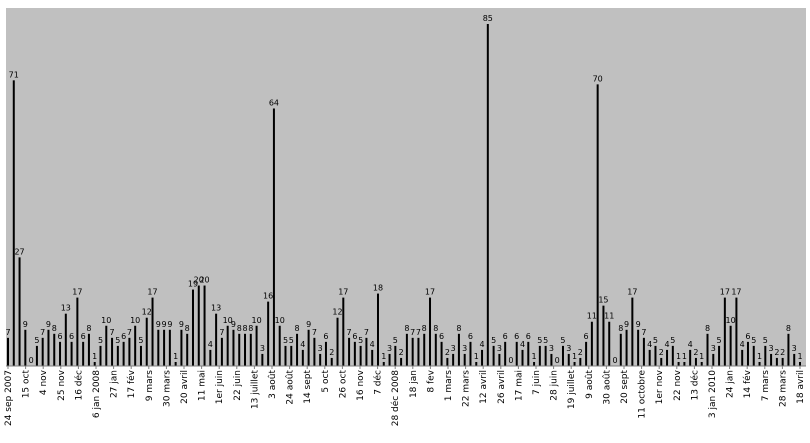 Image resolution: width=810 pixels, height=443 pixels. I want to click on x-tick-label: 24 jan, so click(731, 384).